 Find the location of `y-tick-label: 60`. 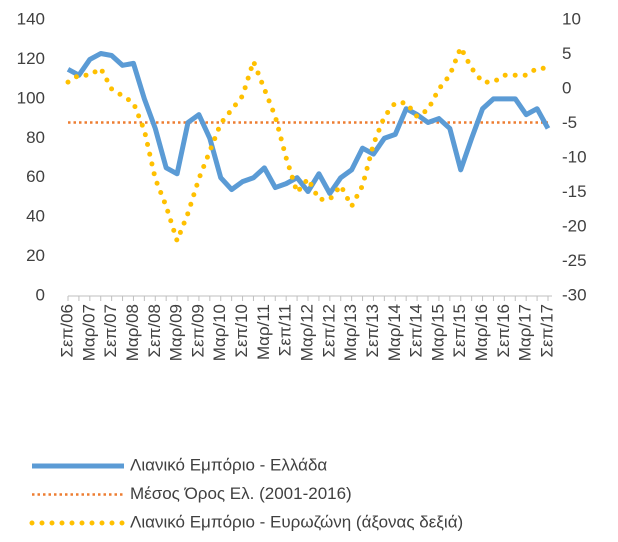

y-tick-label: 60 is located at coordinates (35, 176).